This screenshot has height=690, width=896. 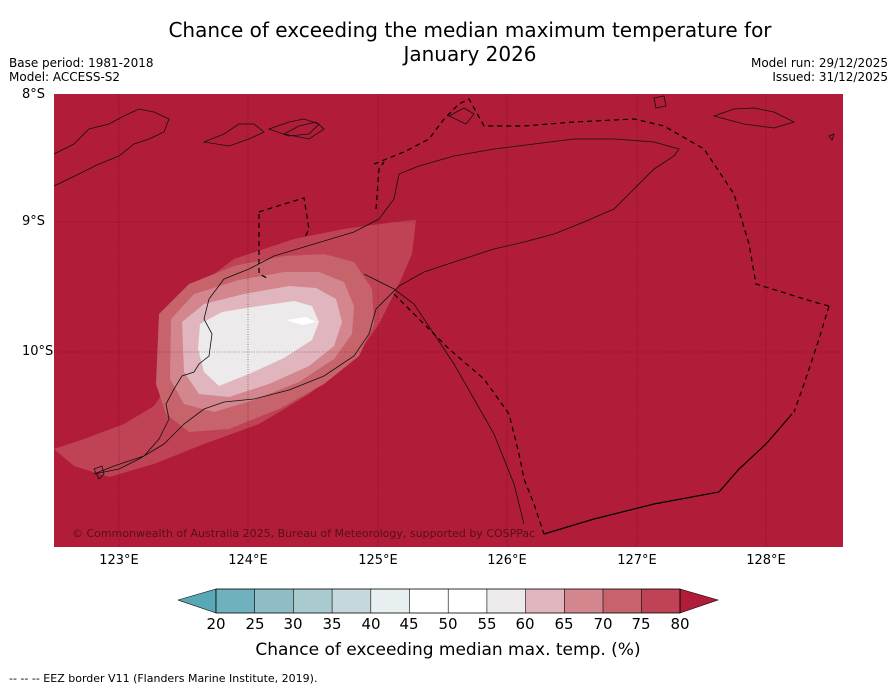 I want to click on colorbar-tick-80: 80, so click(x=680, y=624).